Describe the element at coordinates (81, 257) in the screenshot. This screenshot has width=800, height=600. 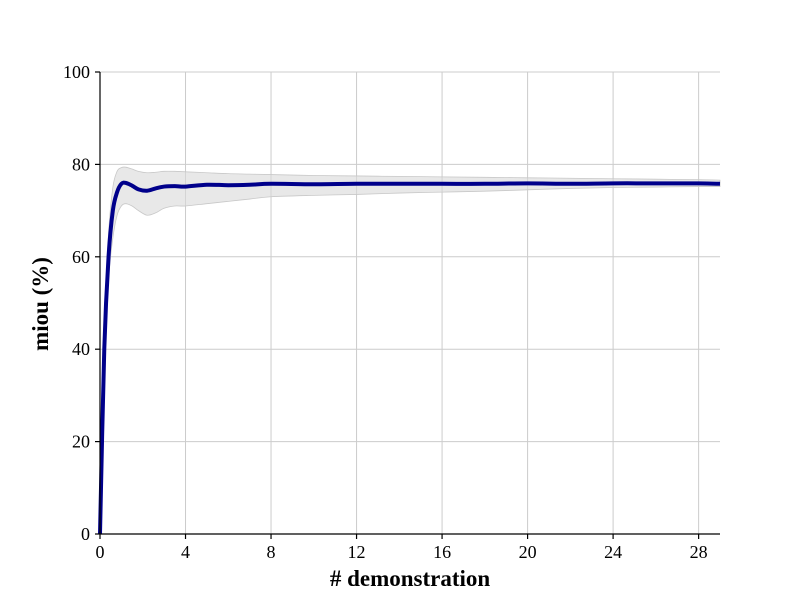
I see `y-tick-label: 60` at that location.